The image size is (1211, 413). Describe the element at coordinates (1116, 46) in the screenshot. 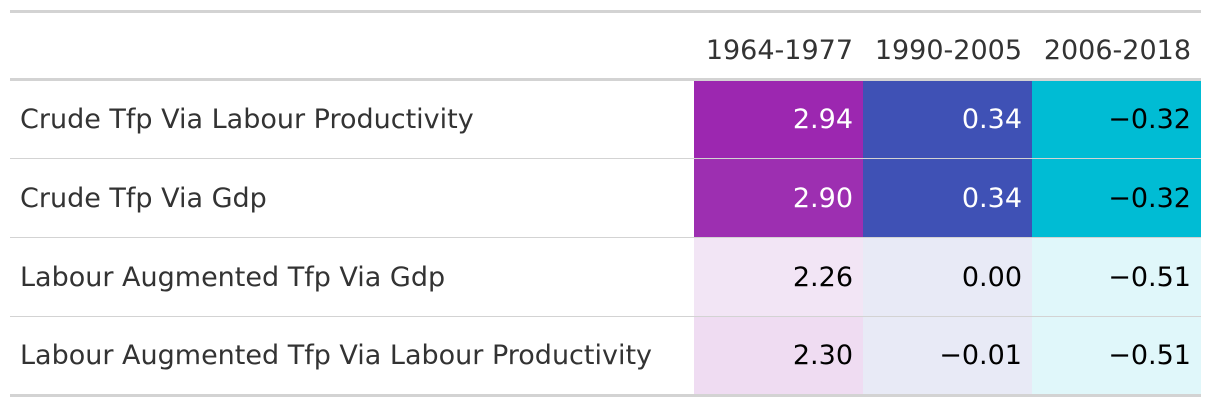

I see `header-period-3: 2006-2018` at that location.